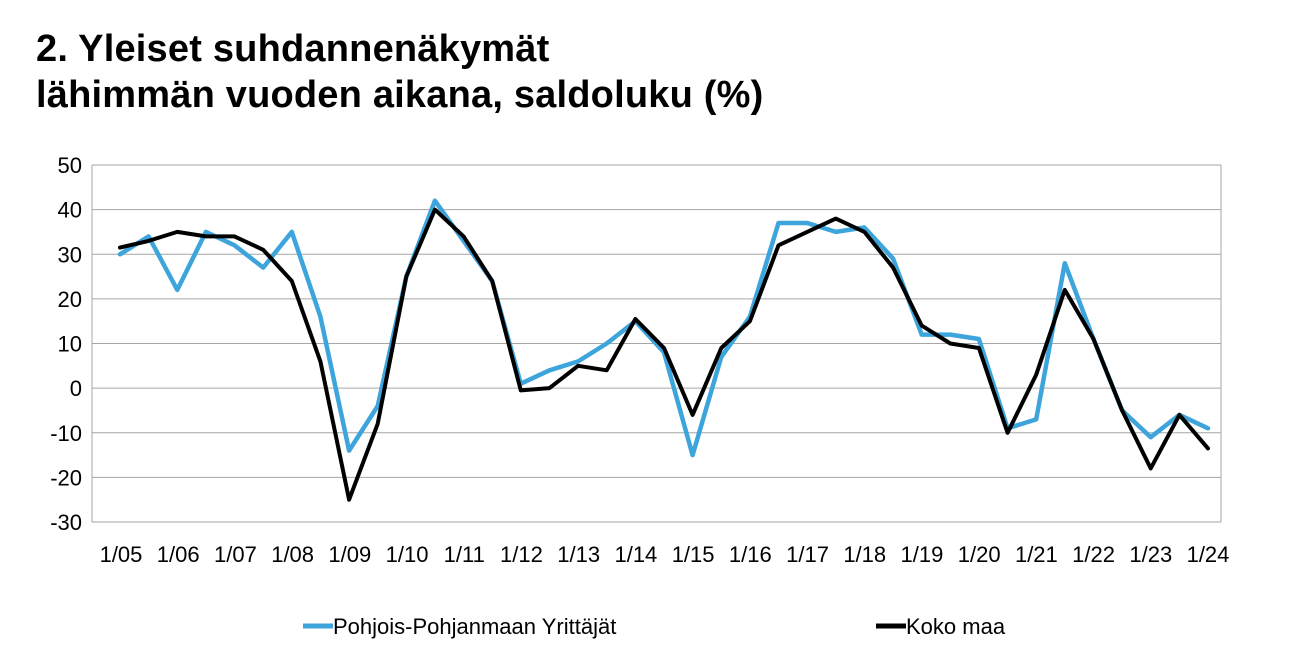 The height and width of the screenshot is (660, 1290). What do you see at coordinates (293, 49) in the screenshot?
I see `chart-title-line-1: 2. Yleiset suhdannenäkymät` at bounding box center [293, 49].